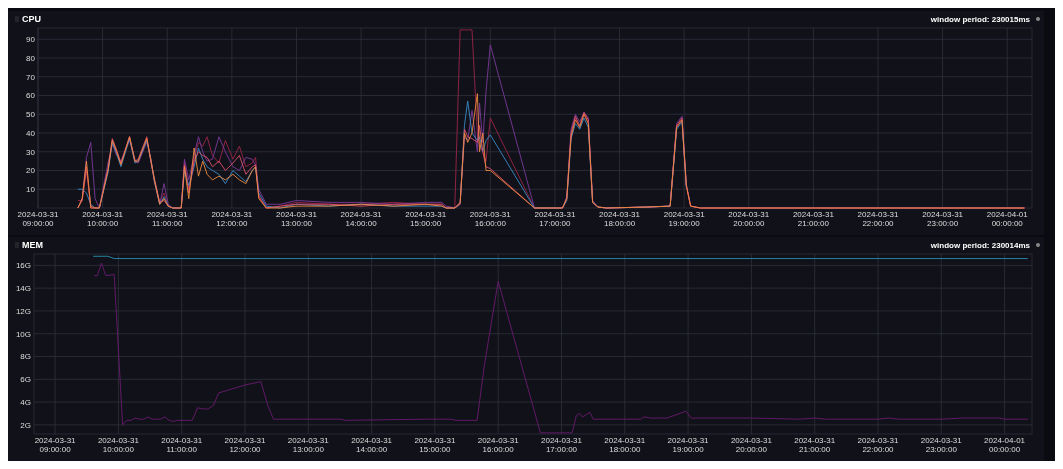 The width and height of the screenshot is (1063, 469). I want to click on y-tick-label: 10, so click(31, 190).